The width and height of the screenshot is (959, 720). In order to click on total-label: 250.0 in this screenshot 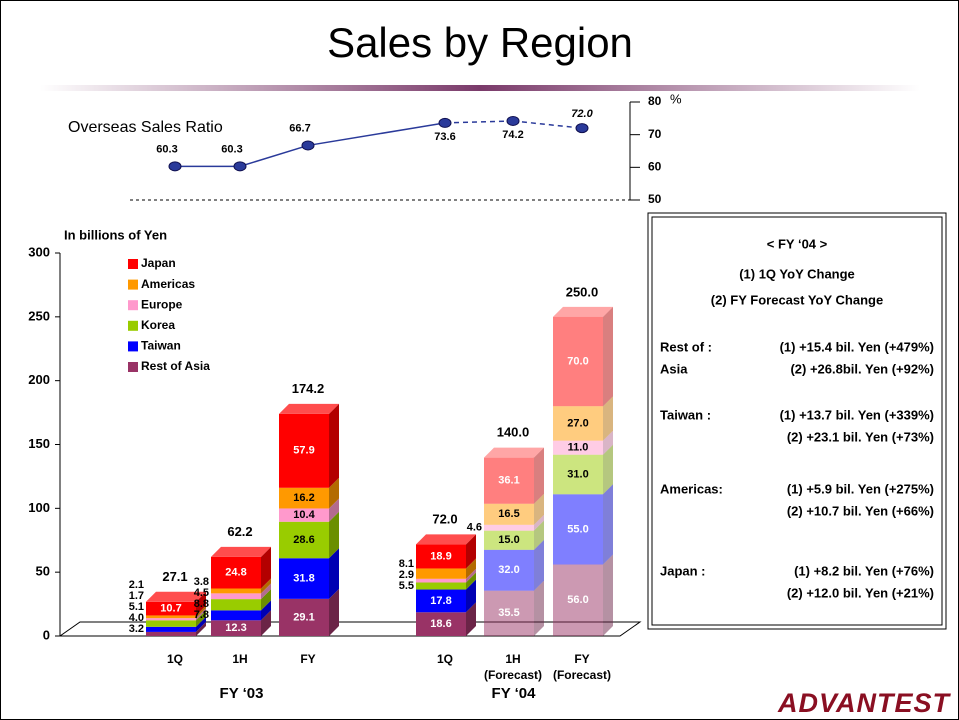, I will do `click(582, 291)`.